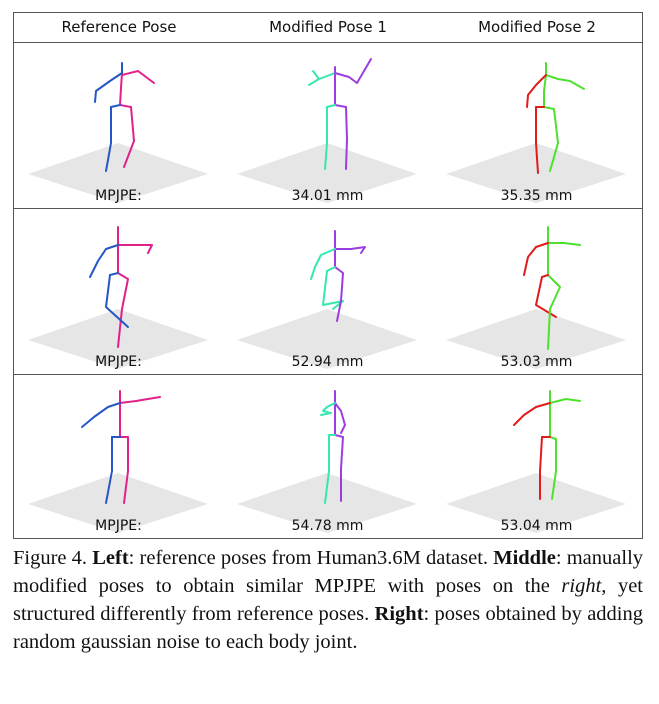 Image resolution: width=659 pixels, height=704 pixels. What do you see at coordinates (118, 196) in the screenshot?
I see `mpjpe-r1-reference: MPJPE:` at bounding box center [118, 196].